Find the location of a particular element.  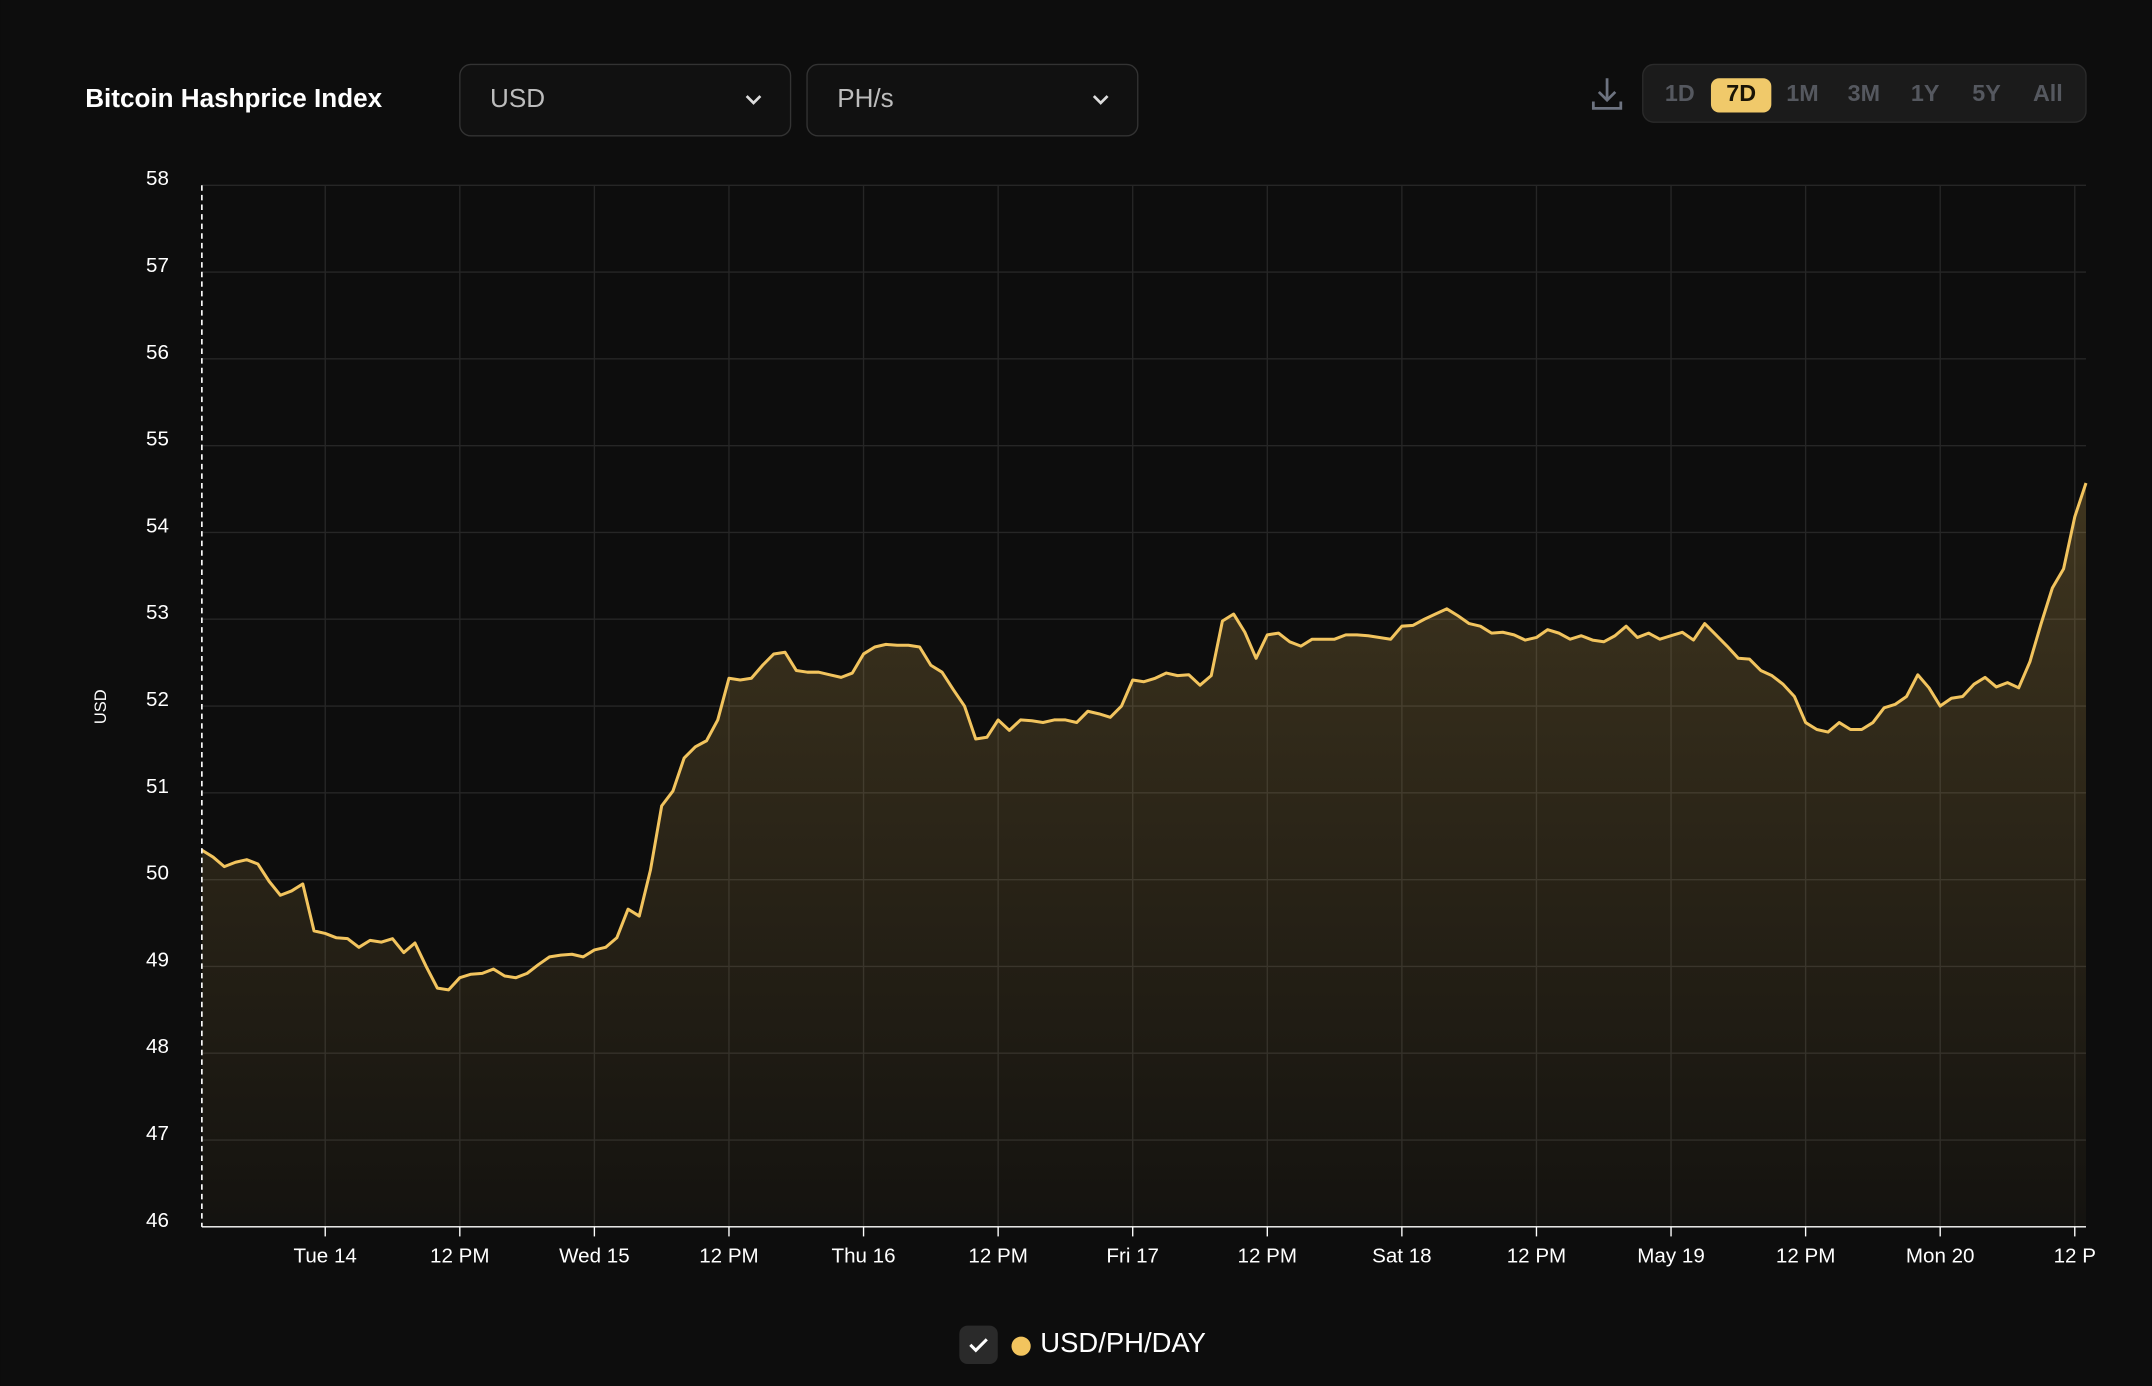

checkmark is located at coordinates (978, 1345).